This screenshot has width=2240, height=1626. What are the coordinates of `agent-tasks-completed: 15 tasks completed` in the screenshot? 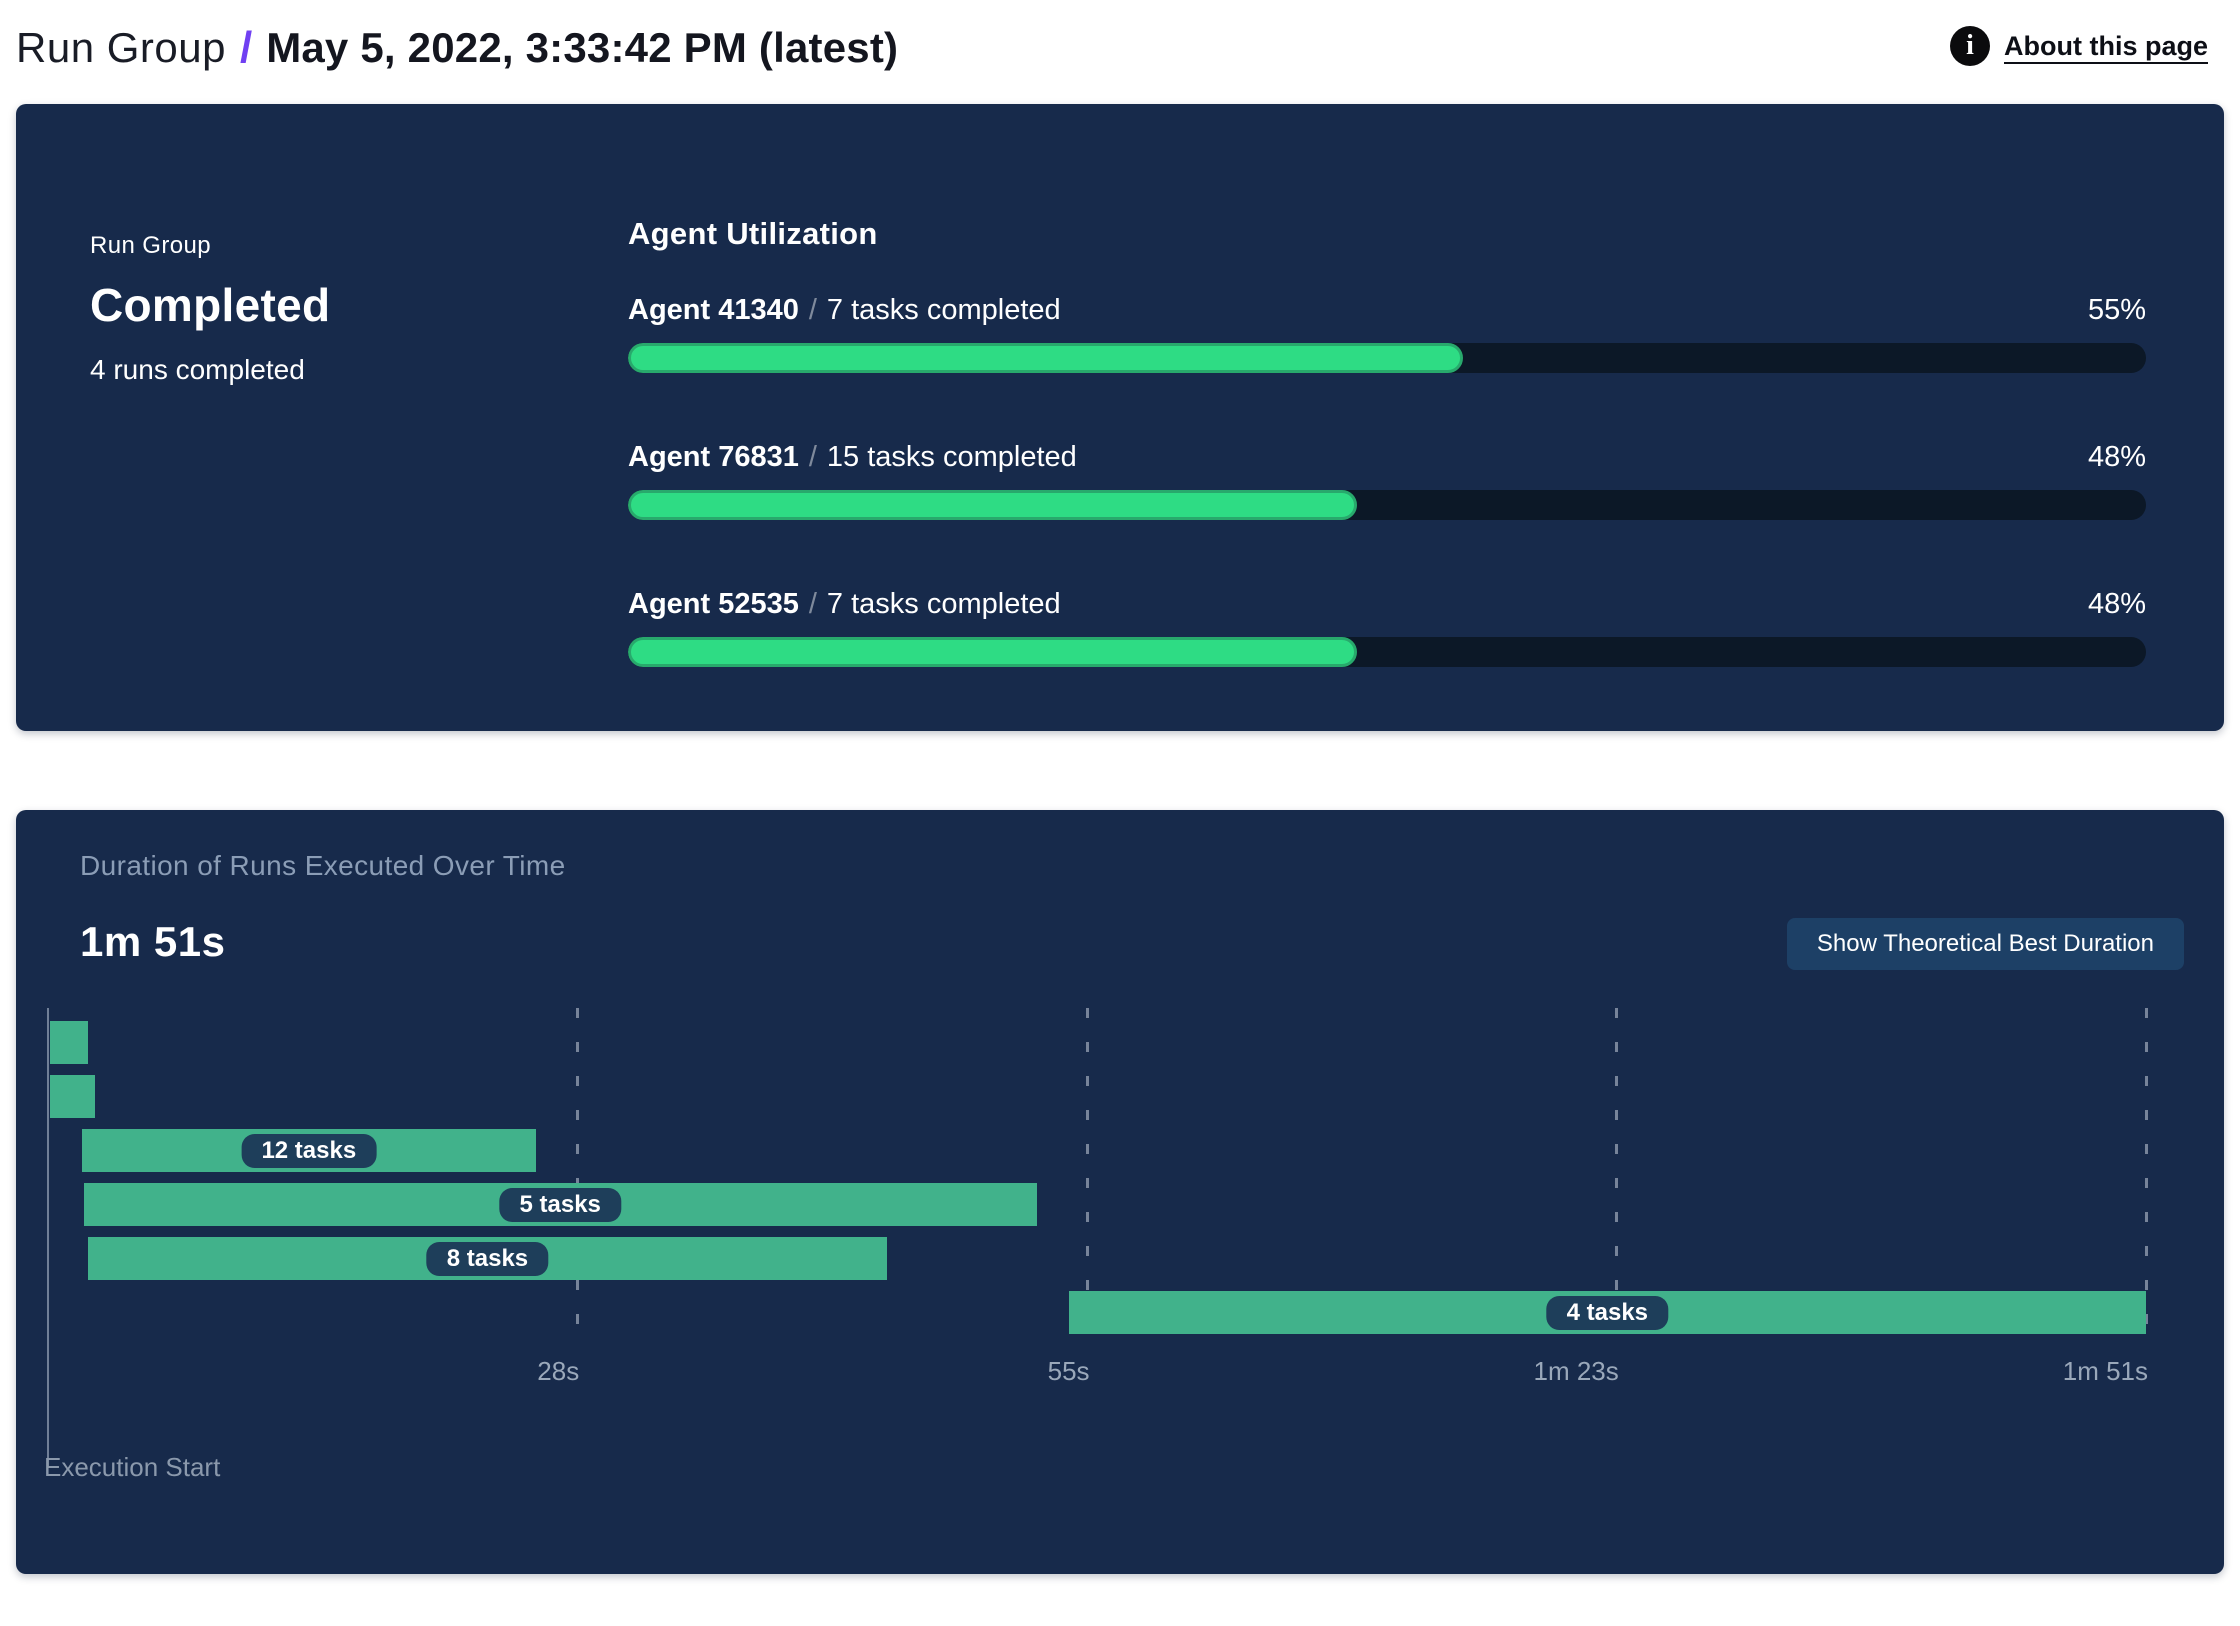 It's located at (951, 457).